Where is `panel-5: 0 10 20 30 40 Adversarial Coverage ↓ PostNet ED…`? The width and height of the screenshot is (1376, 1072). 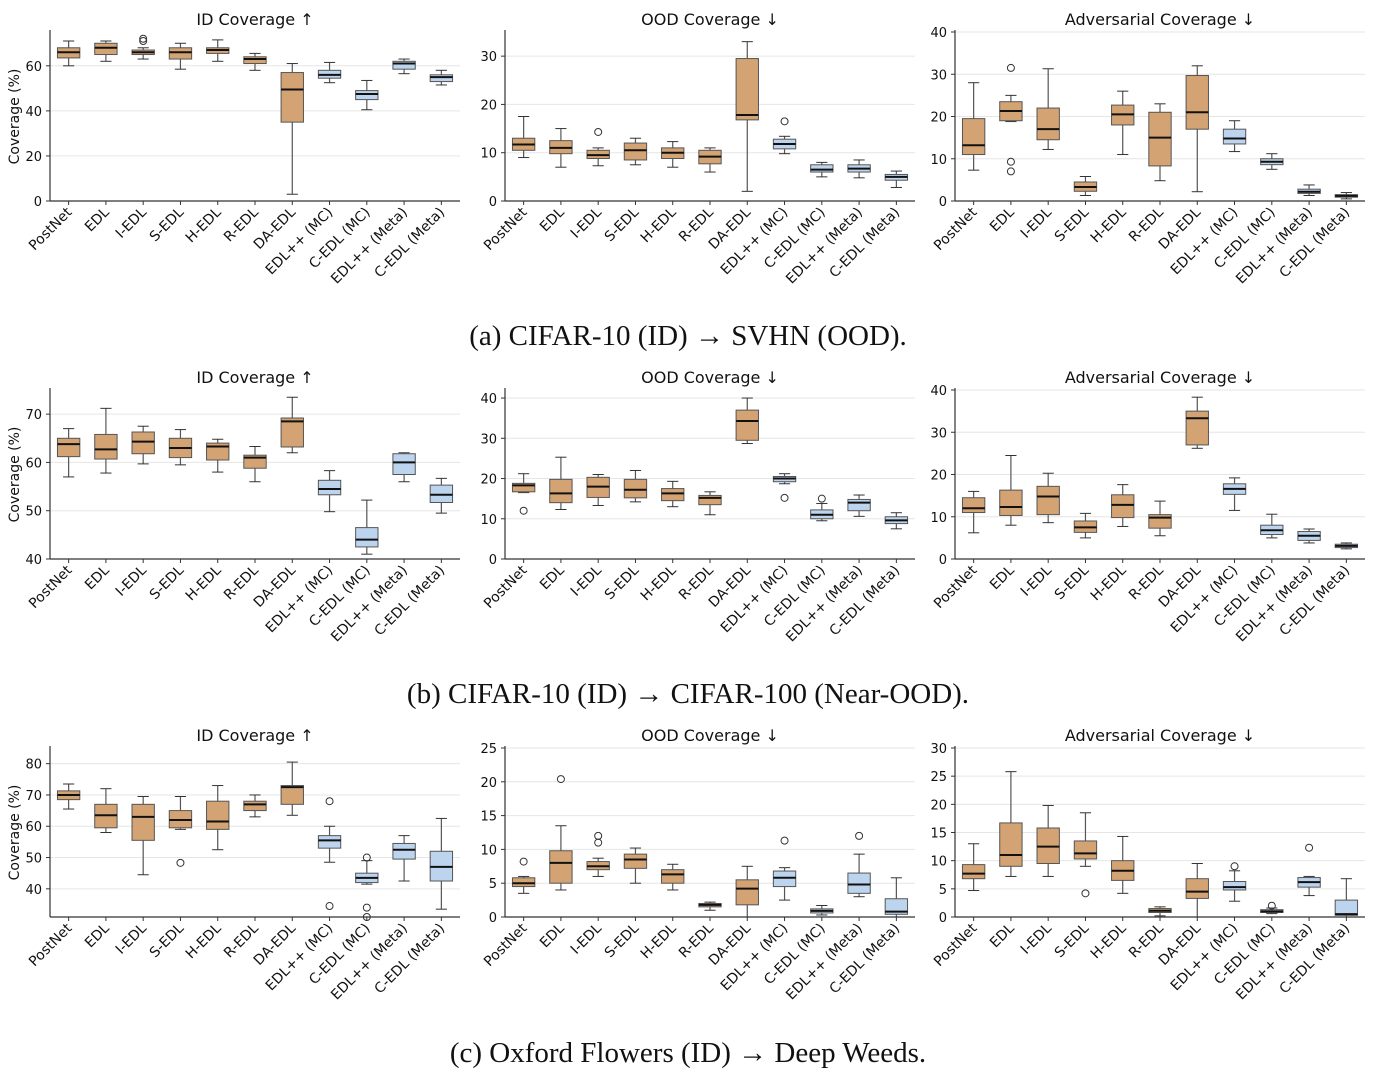 panel-5: 0 10 20 30 40 Adversarial Coverage ↓ PostNet ED… is located at coordinates (1147, 506).